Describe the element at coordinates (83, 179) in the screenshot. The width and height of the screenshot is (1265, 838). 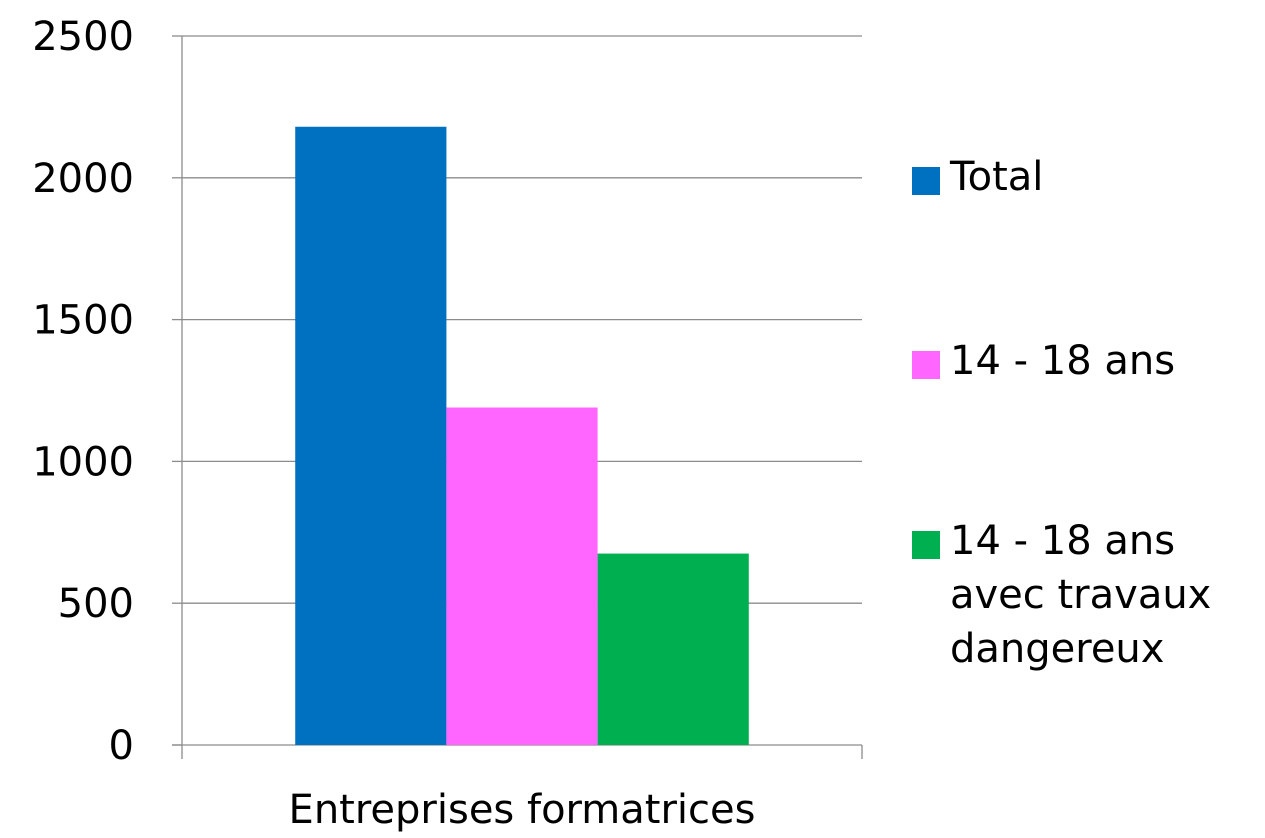
I see `y-tick-label-2000: 2000` at that location.